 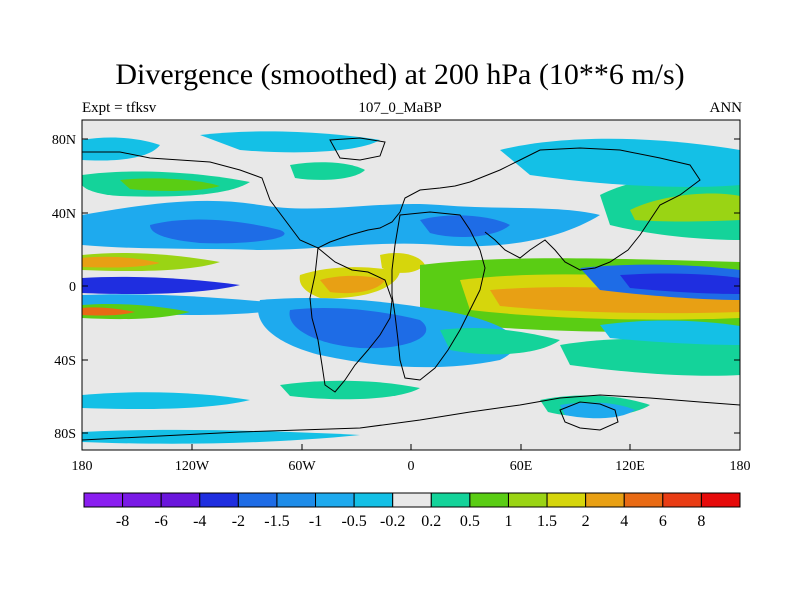 What do you see at coordinates (353, 521) in the screenshot?
I see `colorbar-label: -0.5` at bounding box center [353, 521].